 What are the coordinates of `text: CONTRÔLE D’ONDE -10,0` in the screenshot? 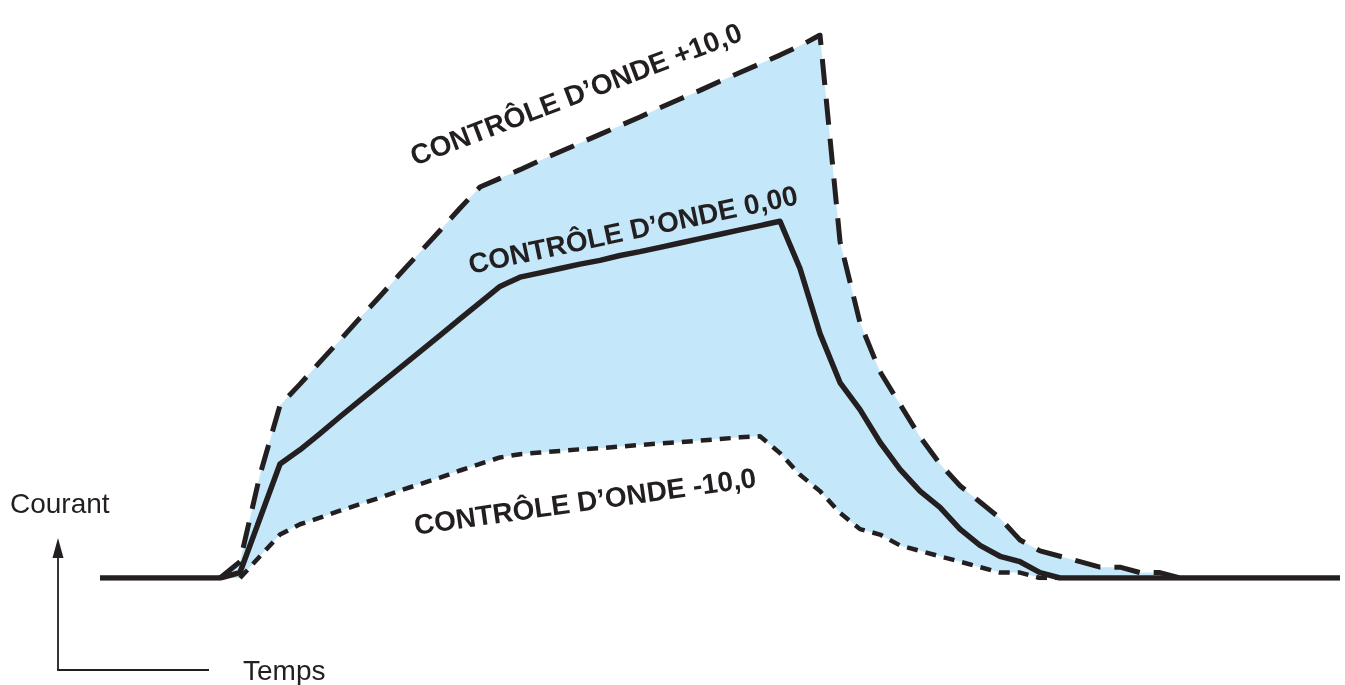 It's located at (585, 501).